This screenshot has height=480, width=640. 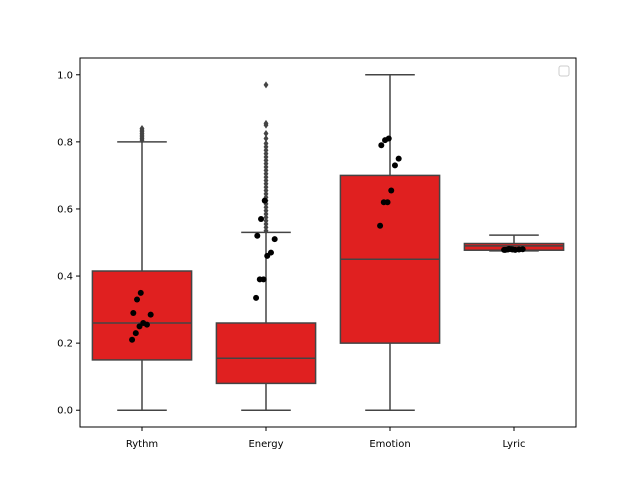 What do you see at coordinates (389, 444) in the screenshot?
I see `x-tick-label: Emotion` at bounding box center [389, 444].